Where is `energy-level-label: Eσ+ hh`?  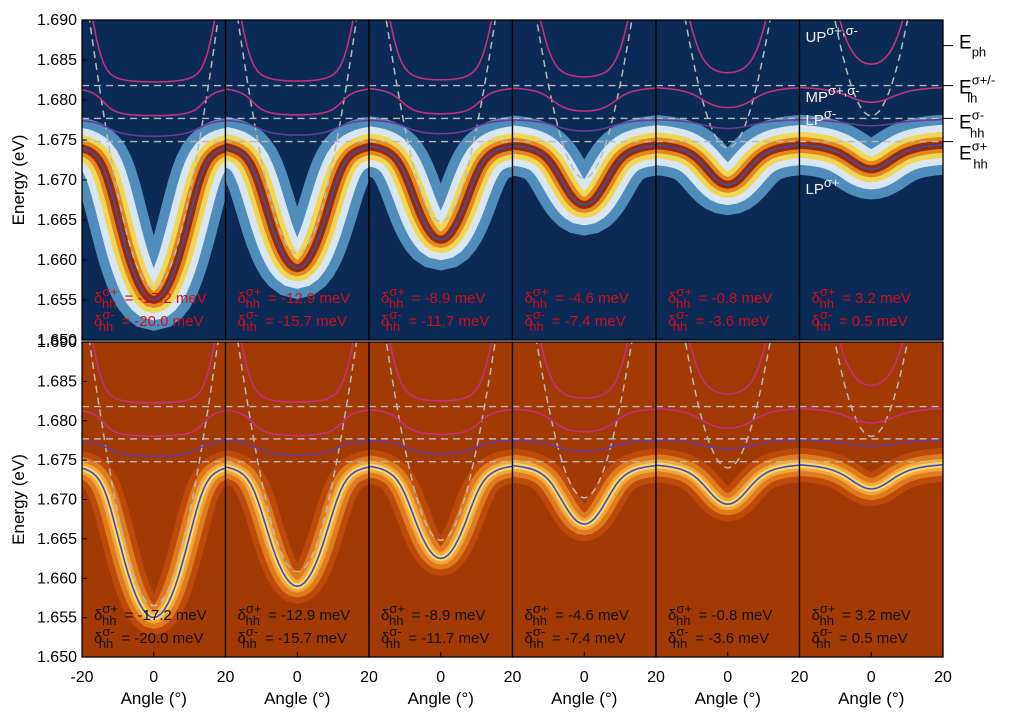 energy-level-label: Eσ+ hh is located at coordinates (973, 155).